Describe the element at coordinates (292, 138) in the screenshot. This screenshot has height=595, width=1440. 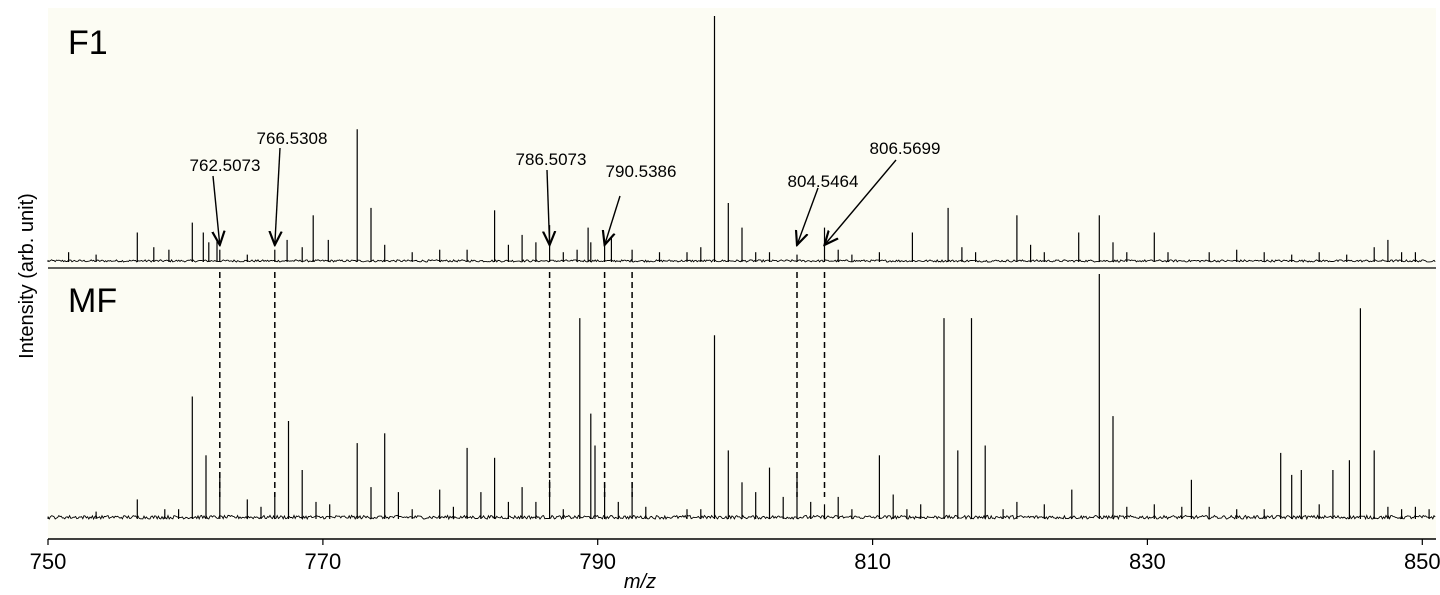
I see `peak-annotation-label: 766.5308` at that location.